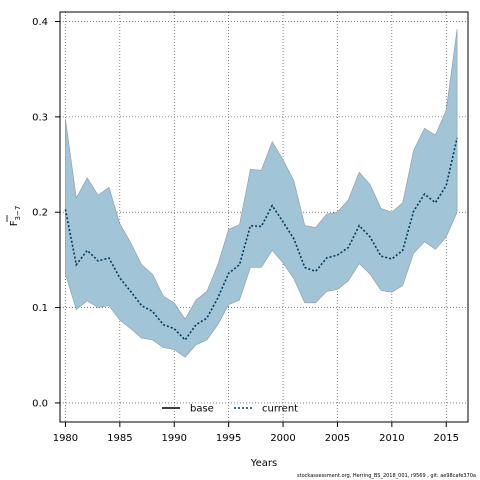  Describe the element at coordinates (40, 403) in the screenshot. I see `y-tick-label: 0.0` at that location.